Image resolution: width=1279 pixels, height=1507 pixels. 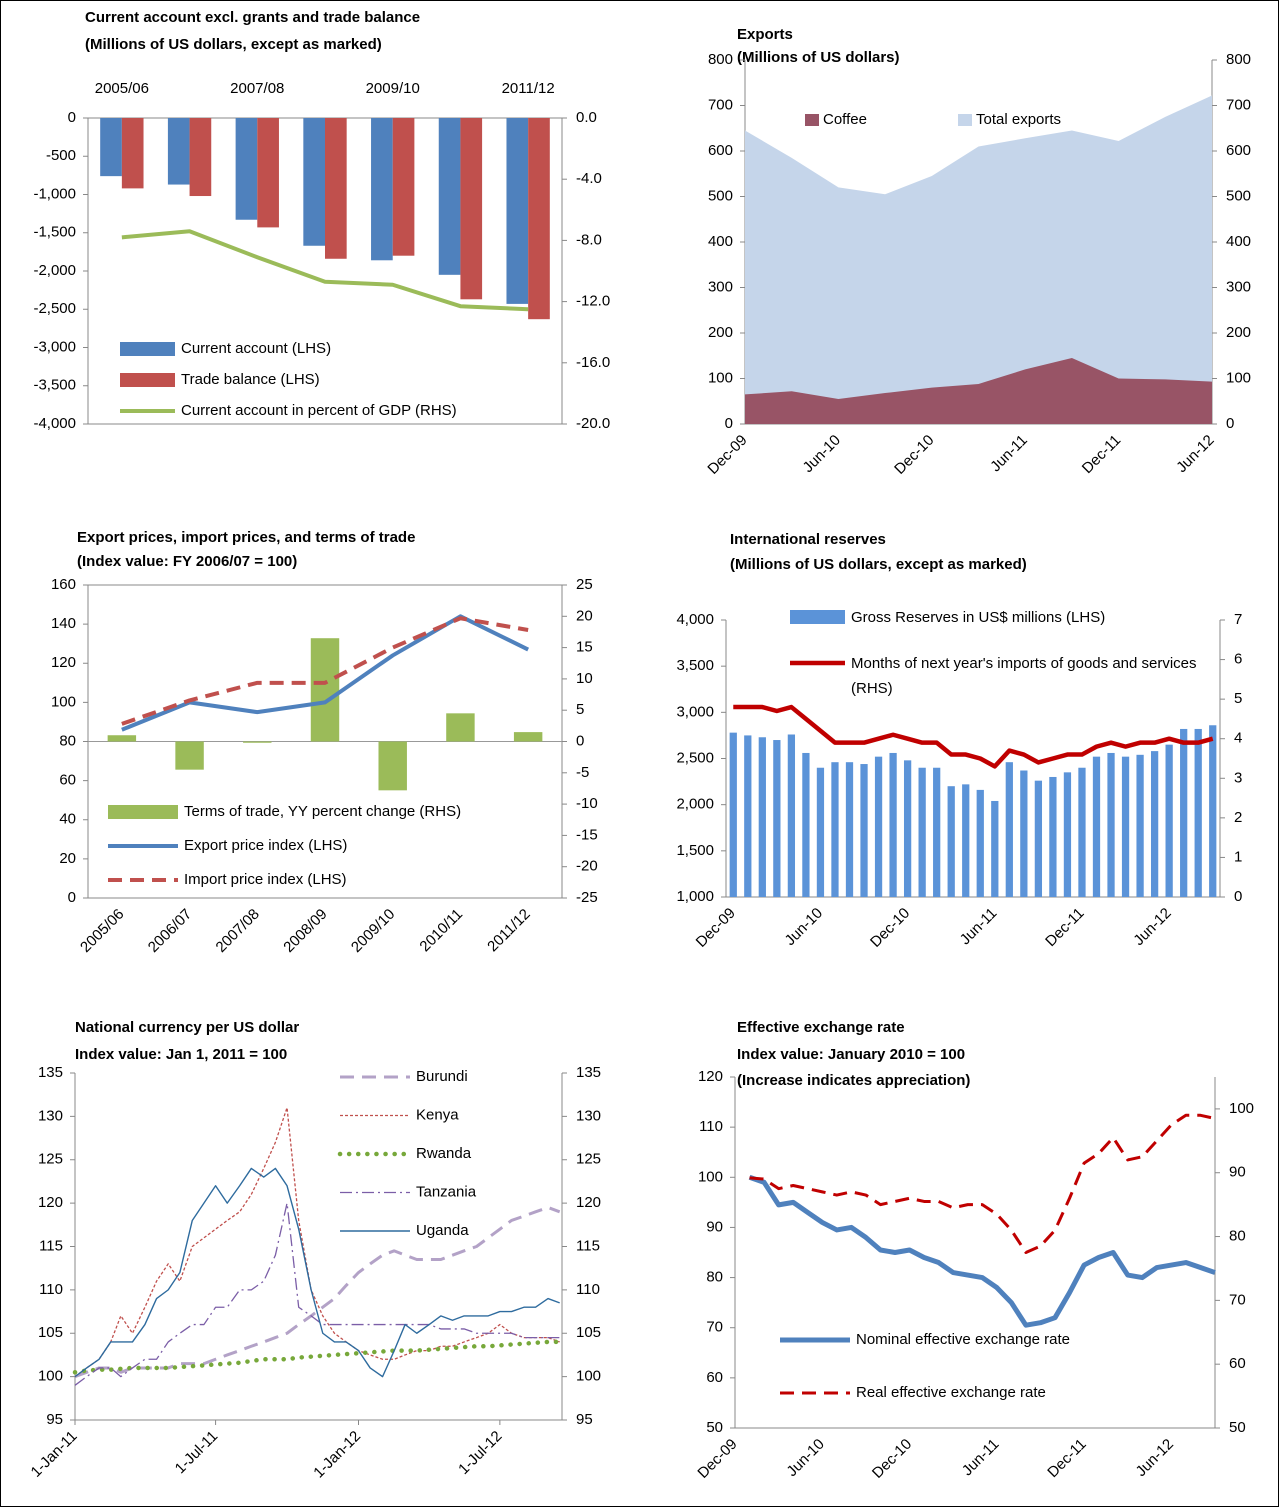 What do you see at coordinates (851, 1054) in the screenshot?
I see `chart-title: Index value: January 2010 = 100` at bounding box center [851, 1054].